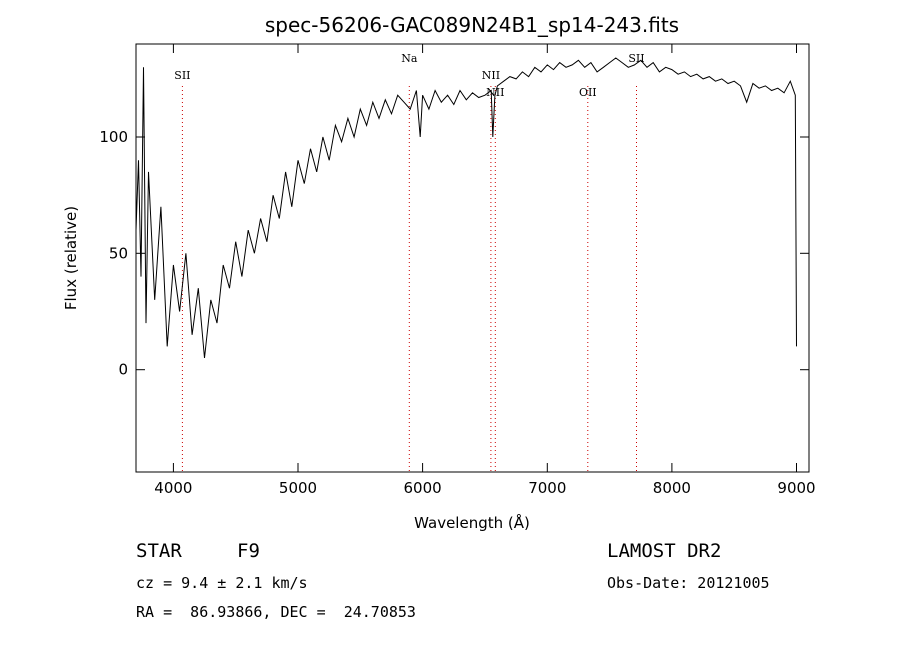  Describe the element at coordinates (472, 522) in the screenshot. I see `x-axis-label: Wavelength (Å)` at that location.